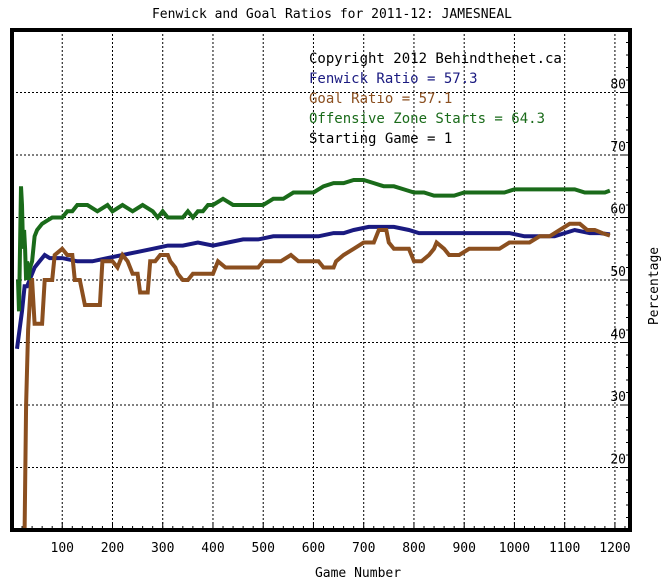 This screenshot has width=665, height=585. What do you see at coordinates (618, 335) in the screenshot?
I see `y-tick-label: 40` at bounding box center [618, 335].